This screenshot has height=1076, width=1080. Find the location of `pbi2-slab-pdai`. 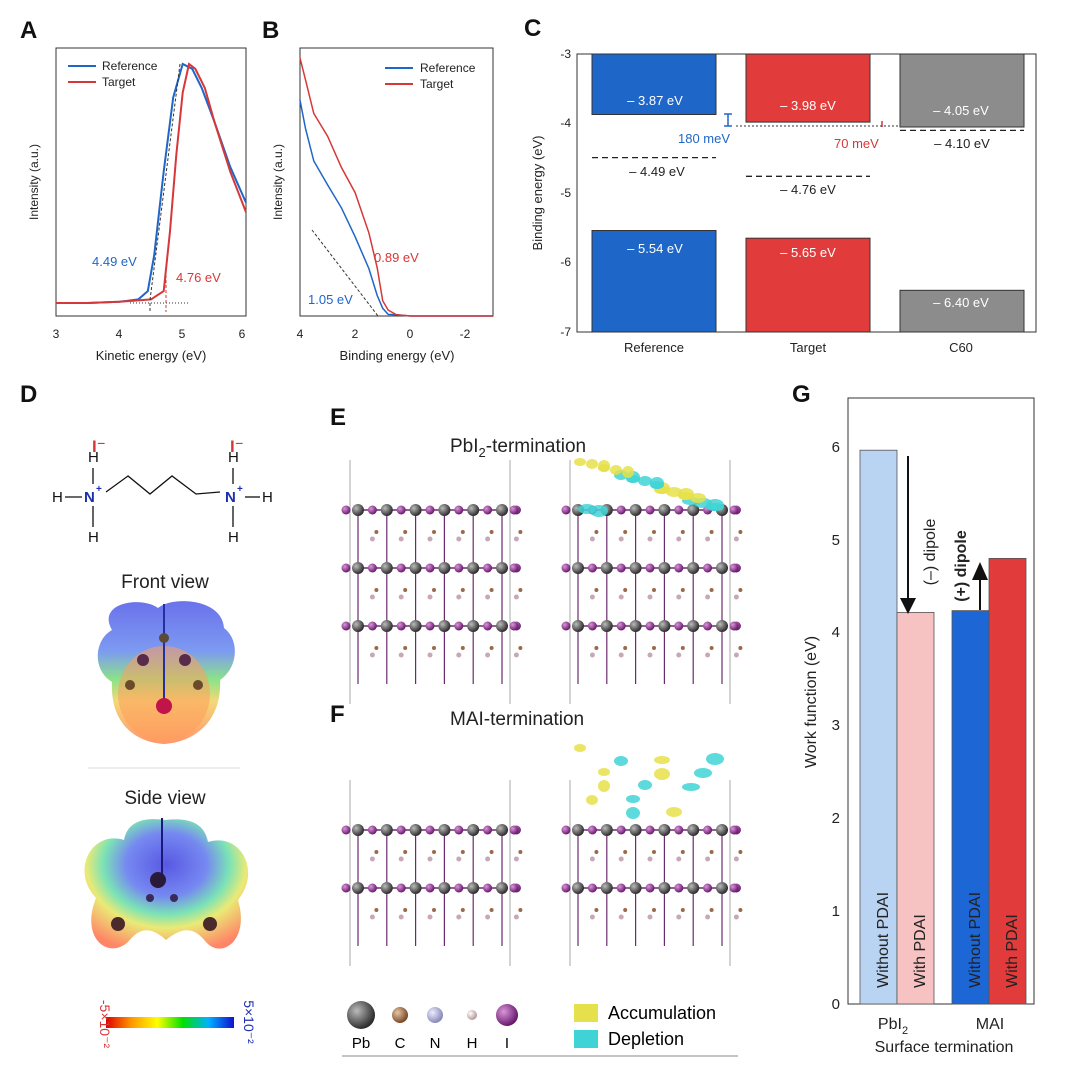

pbi2-slab-pdai is located at coordinates (652, 581).